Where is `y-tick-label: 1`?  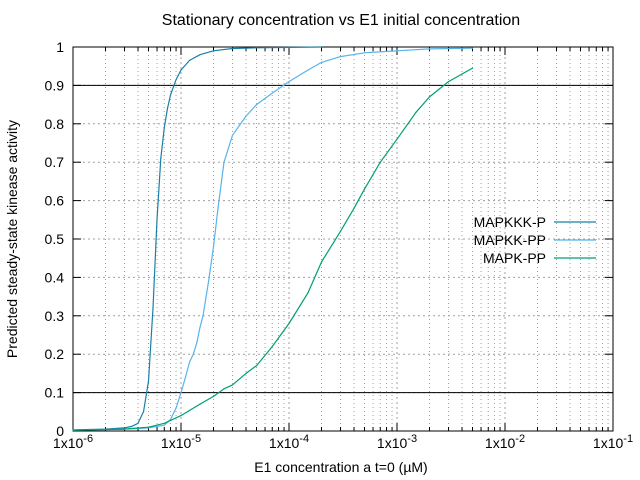
y-tick-label: 1 is located at coordinates (60, 47).